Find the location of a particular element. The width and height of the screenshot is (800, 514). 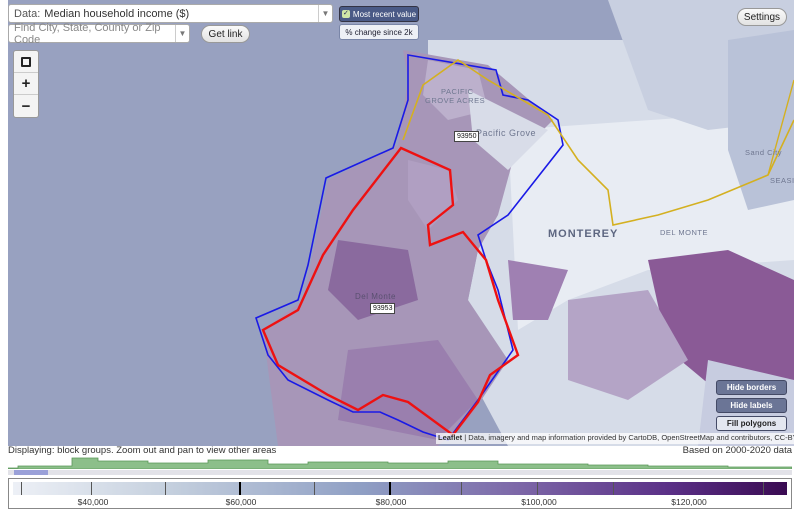

income-histogram is located at coordinates (400, 463).